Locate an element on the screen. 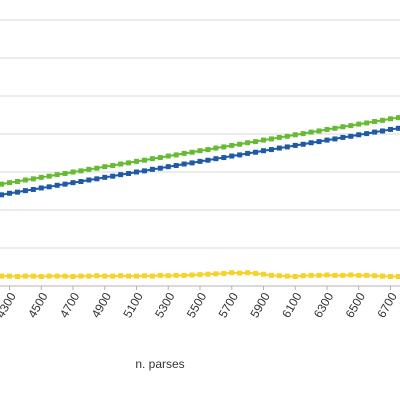 This screenshot has height=400, width=400. x-axis-label: n. parses is located at coordinates (159, 364).